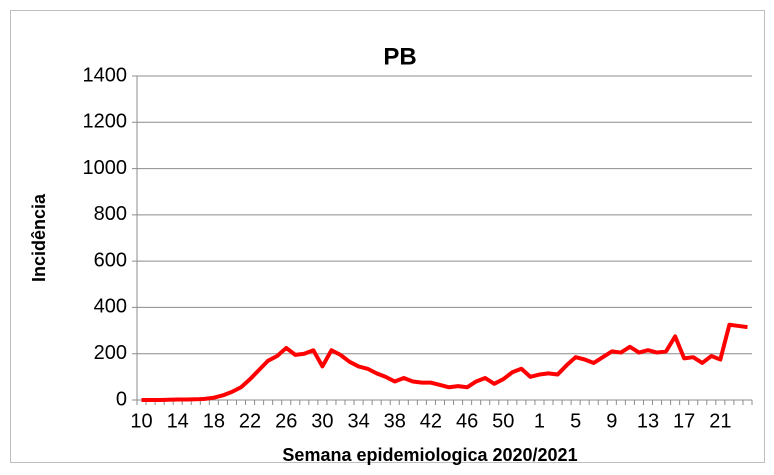 The image size is (774, 475). What do you see at coordinates (503, 421) in the screenshot?
I see `x-tick-label: 50` at bounding box center [503, 421].